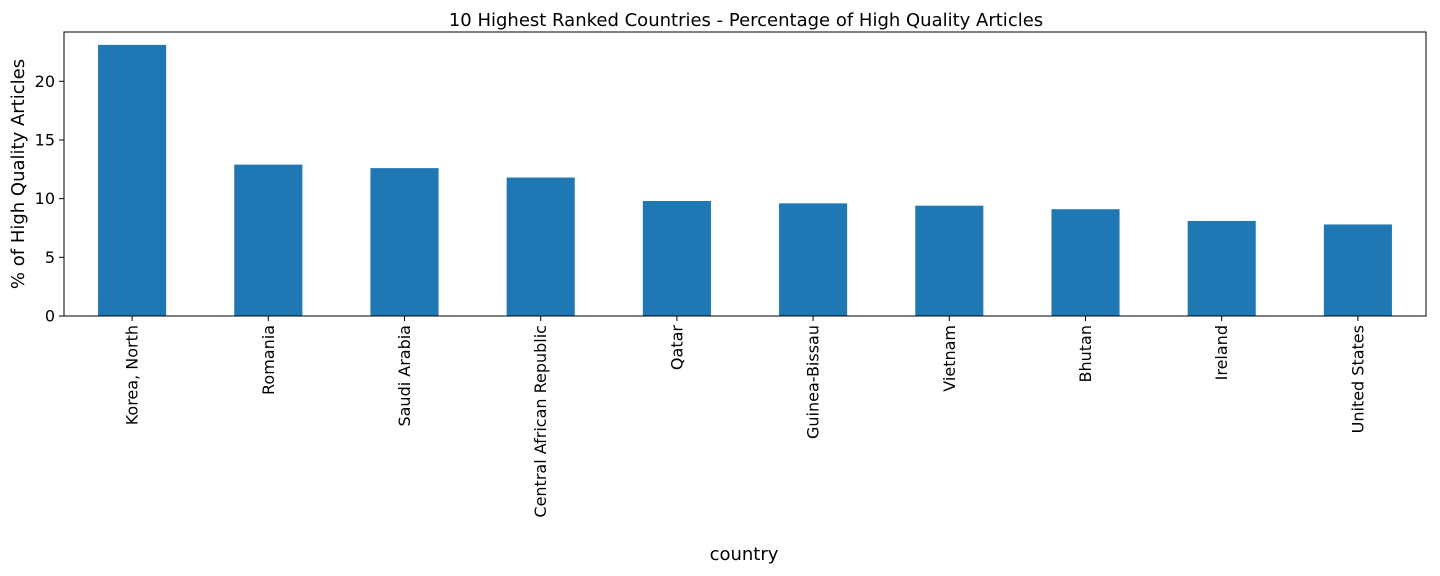 This screenshot has width=1440, height=576. What do you see at coordinates (132, 375) in the screenshot?
I see `x-tick-label-0: Korea, North` at bounding box center [132, 375].